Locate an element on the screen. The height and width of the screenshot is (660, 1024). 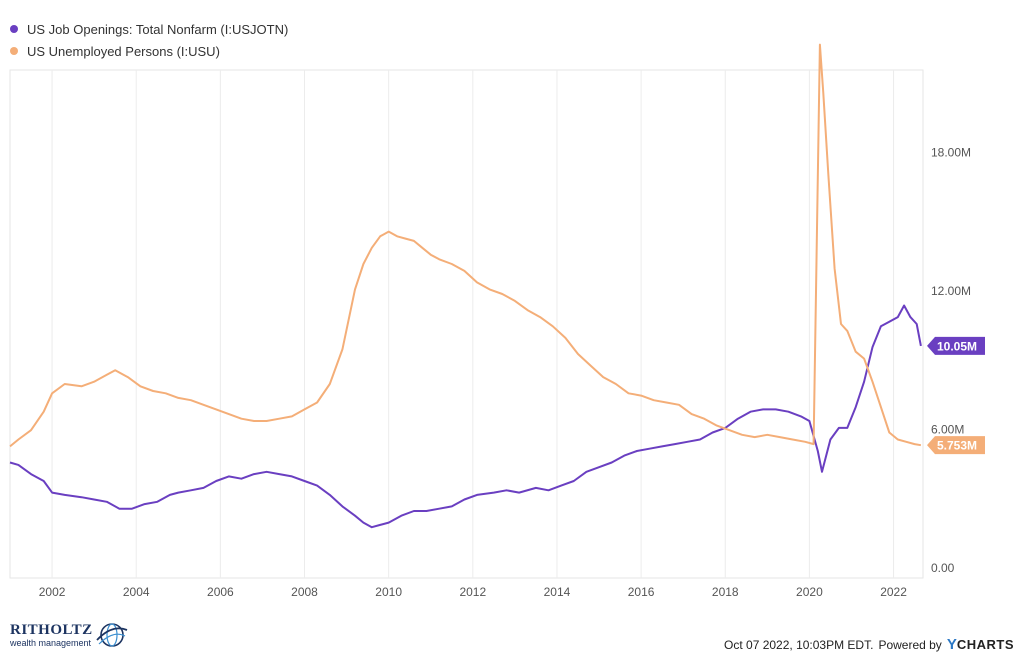
ycharts-logo-text: CHARTS is located at coordinates (985, 644).